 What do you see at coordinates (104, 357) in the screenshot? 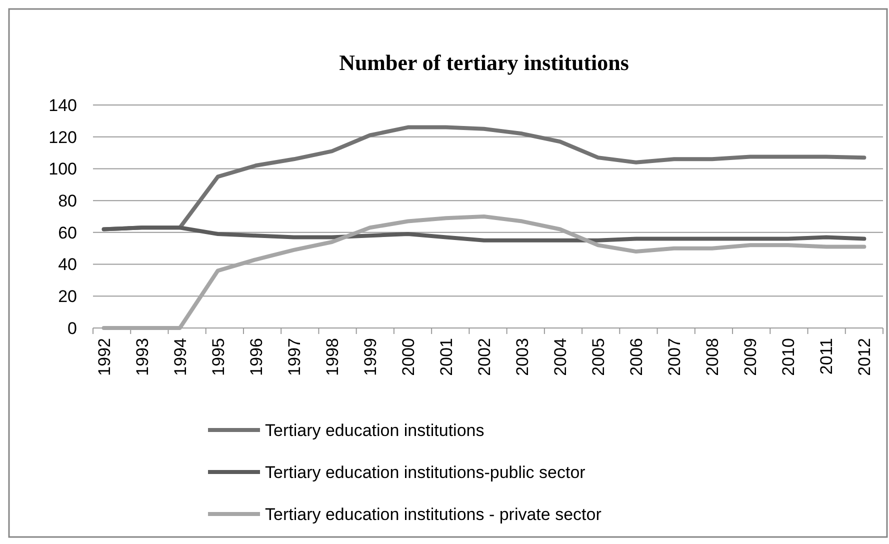
I see `x-tick-label: 1992` at bounding box center [104, 357].